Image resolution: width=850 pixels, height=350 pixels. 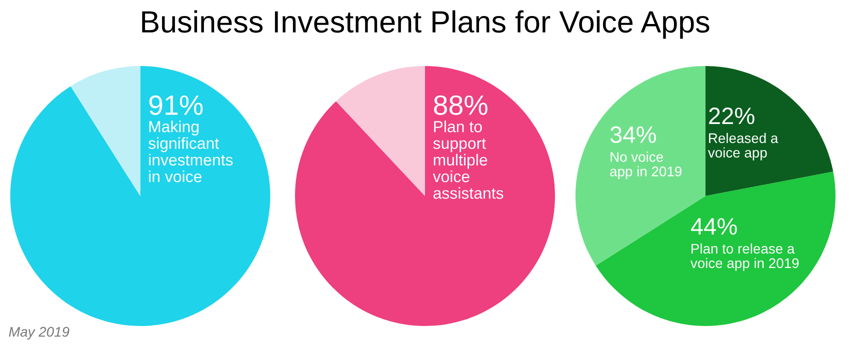 What do you see at coordinates (713, 226) in the screenshot?
I see `data-label: 44%` at bounding box center [713, 226].